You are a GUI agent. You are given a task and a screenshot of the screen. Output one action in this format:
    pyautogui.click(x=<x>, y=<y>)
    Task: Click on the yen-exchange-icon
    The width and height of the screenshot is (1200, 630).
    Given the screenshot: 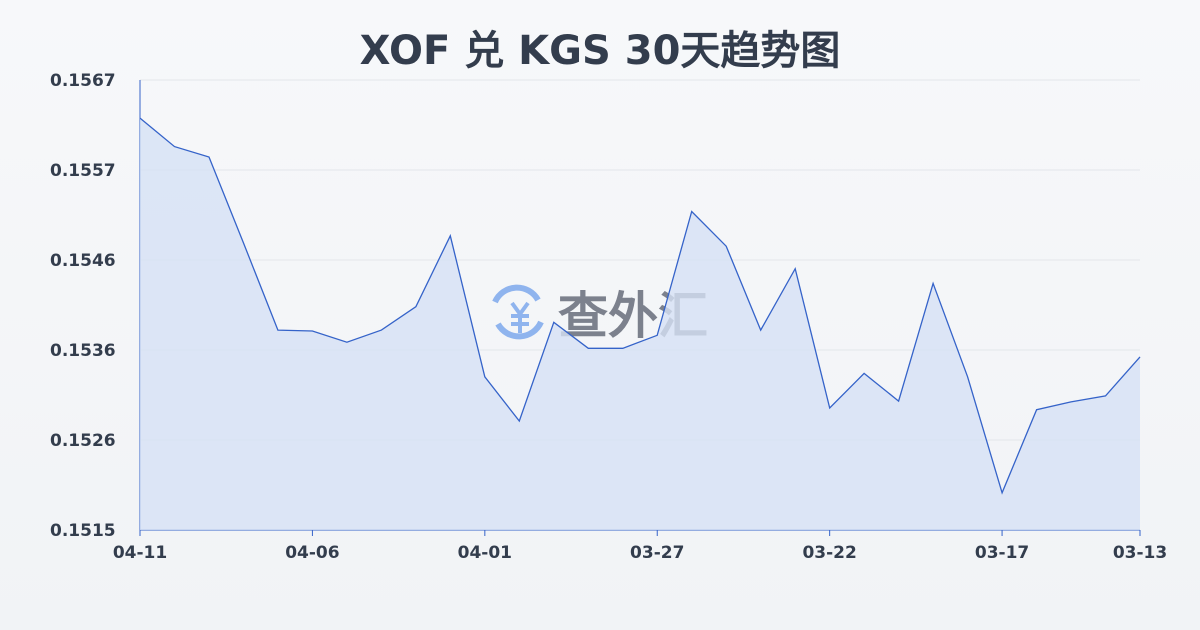 What is the action you would take?
    pyautogui.click(x=518, y=312)
    